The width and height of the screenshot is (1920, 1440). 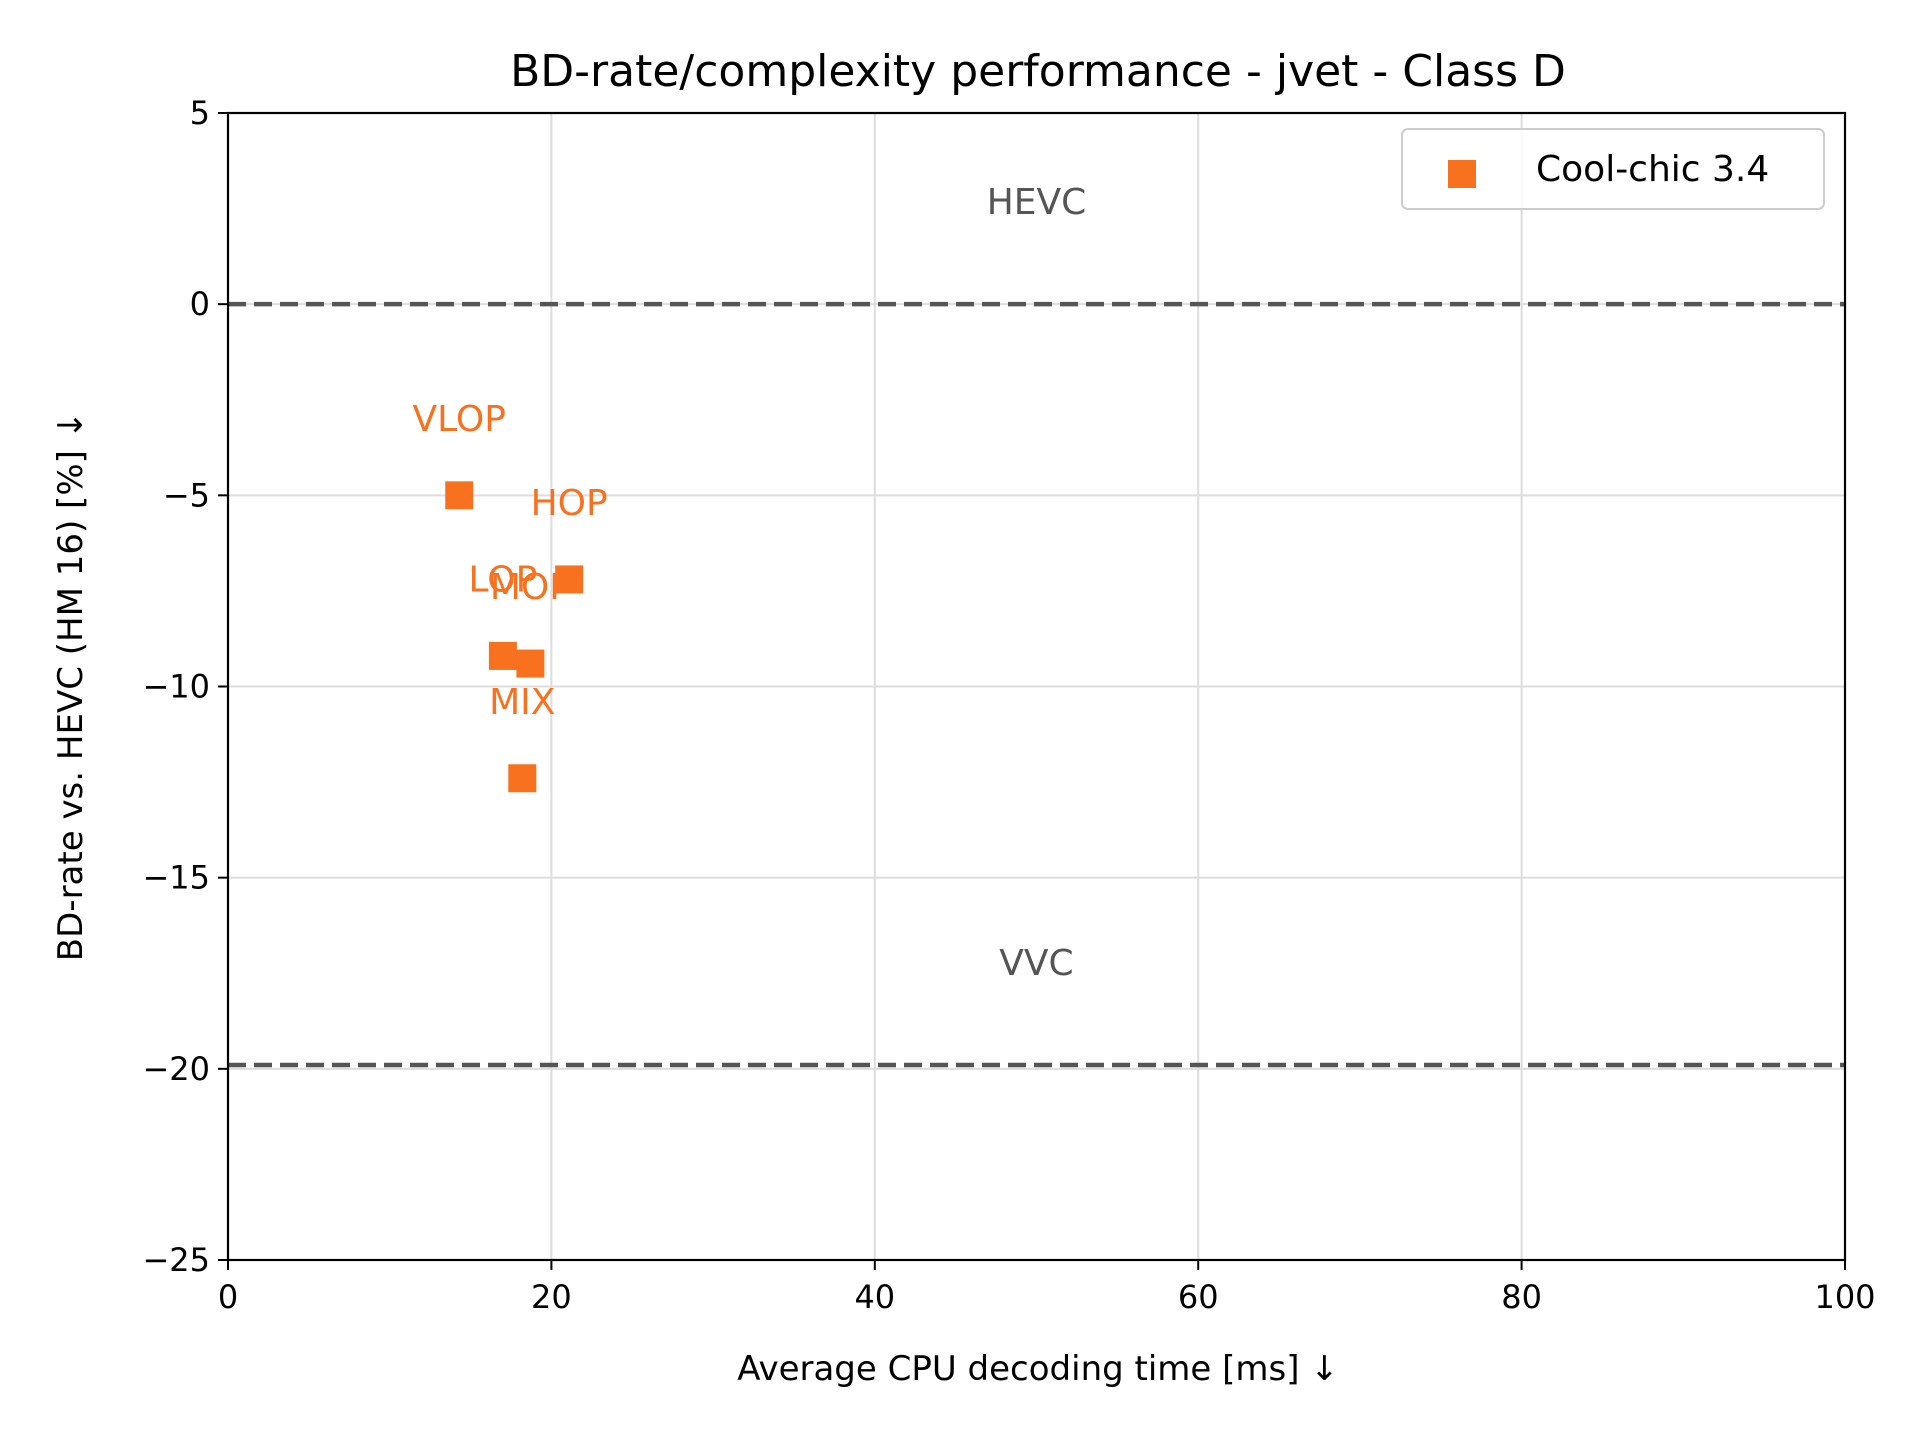 I want to click on legend-marker, so click(x=1462, y=174).